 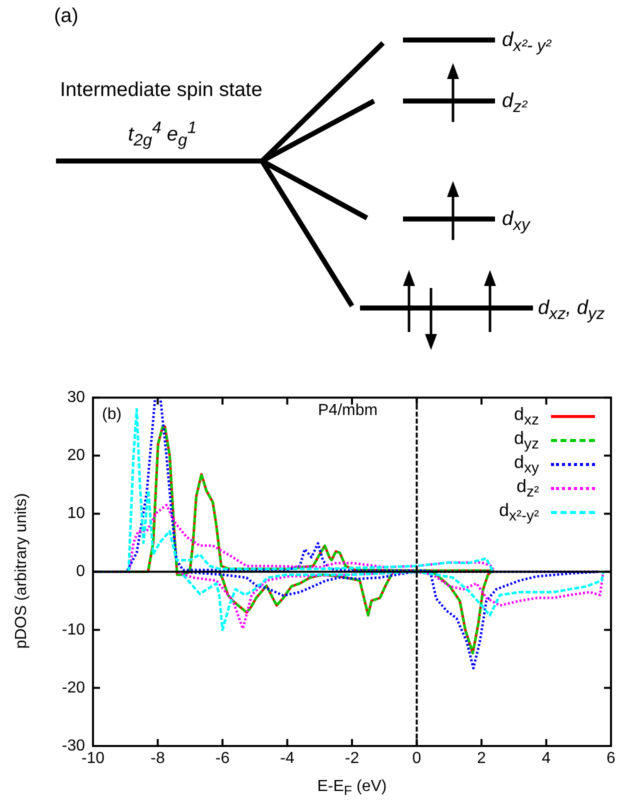 I want to click on text: d$_{x²- y²}$, so click(x=527, y=42).